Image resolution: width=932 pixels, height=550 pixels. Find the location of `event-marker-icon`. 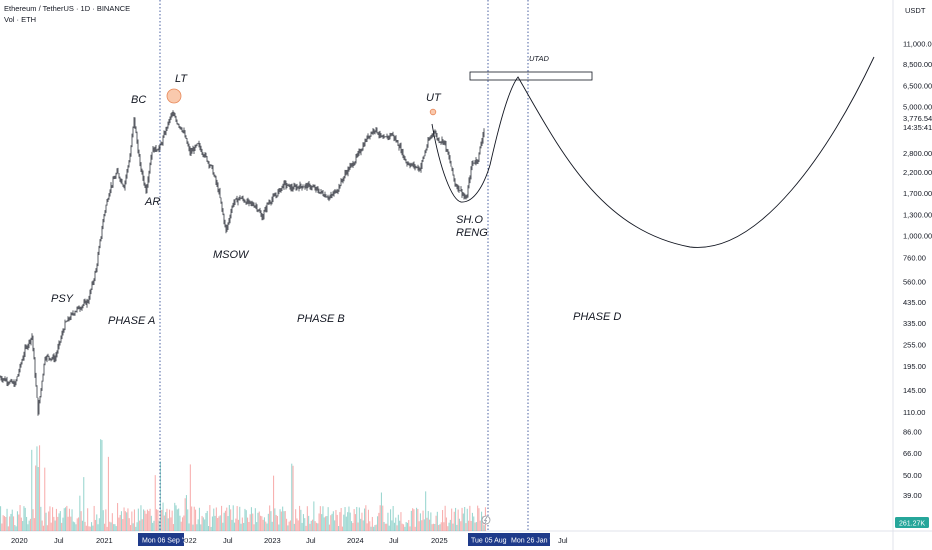

event-marker-icon is located at coordinates (486, 520).